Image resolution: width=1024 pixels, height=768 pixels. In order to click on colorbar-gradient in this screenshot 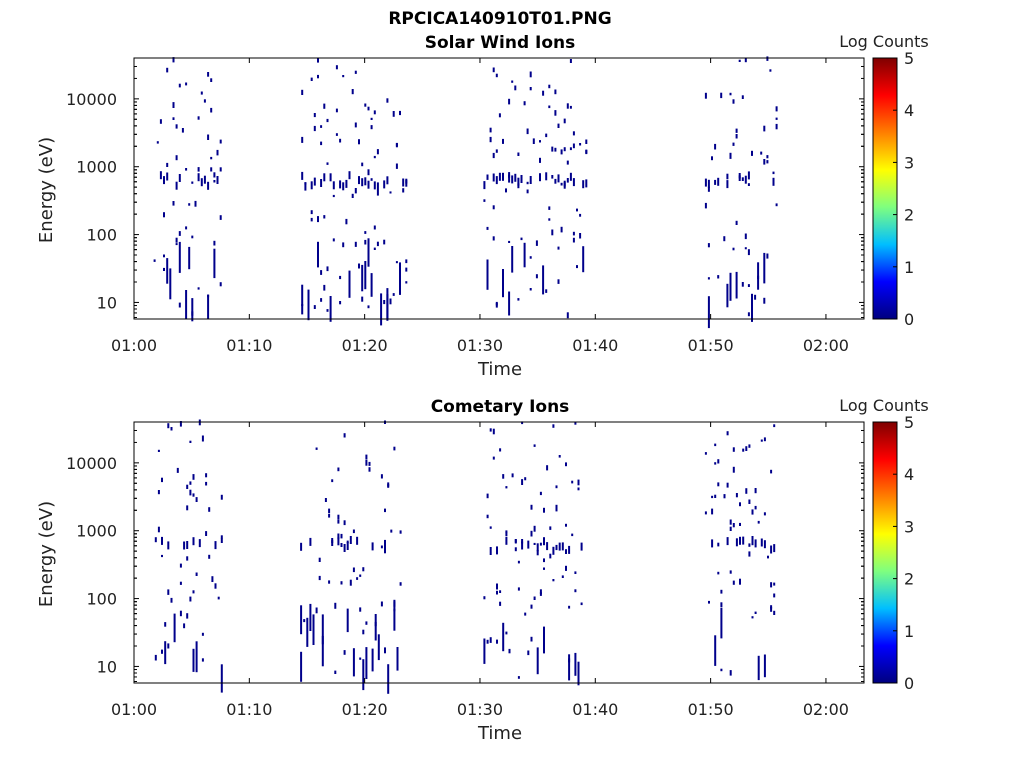, I will do `click(885, 552)`.